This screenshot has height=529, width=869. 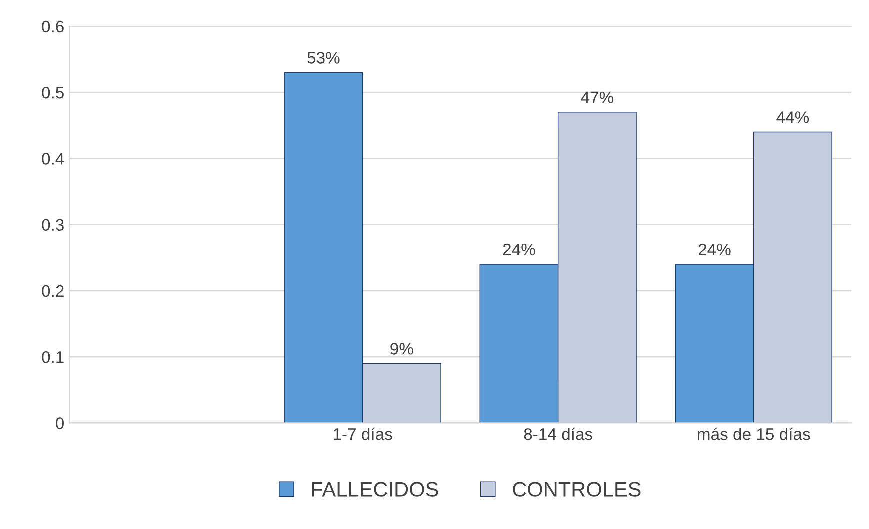 What do you see at coordinates (558, 434) in the screenshot?
I see `x-tick-label: 8-14 días` at bounding box center [558, 434].